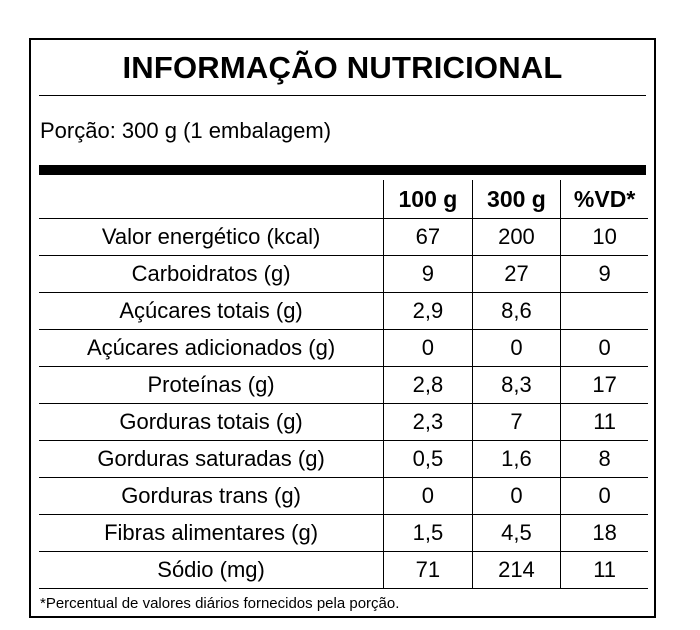 The height and width of the screenshot is (630, 700). I want to click on table-row: Açúcares adicionados (g) 0 0 0, so click(343, 348).